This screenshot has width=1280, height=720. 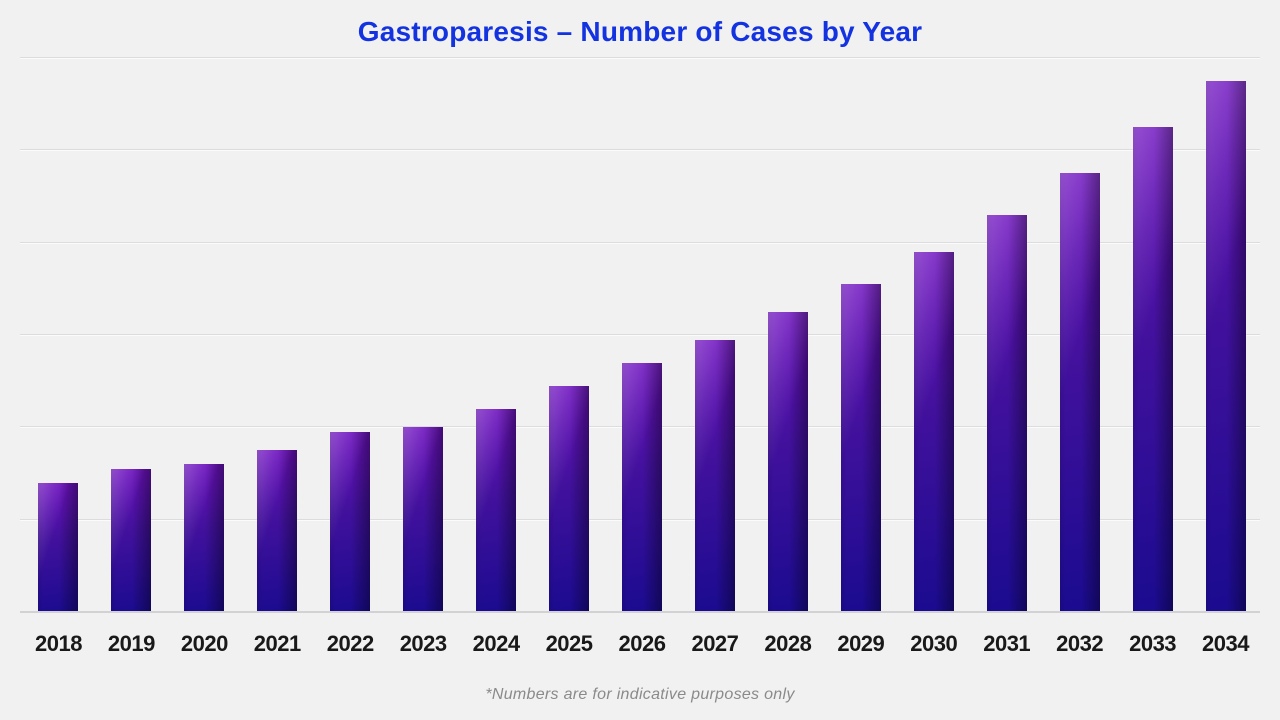 What do you see at coordinates (934, 643) in the screenshot?
I see `x-axis-label-2030: 2030` at bounding box center [934, 643].